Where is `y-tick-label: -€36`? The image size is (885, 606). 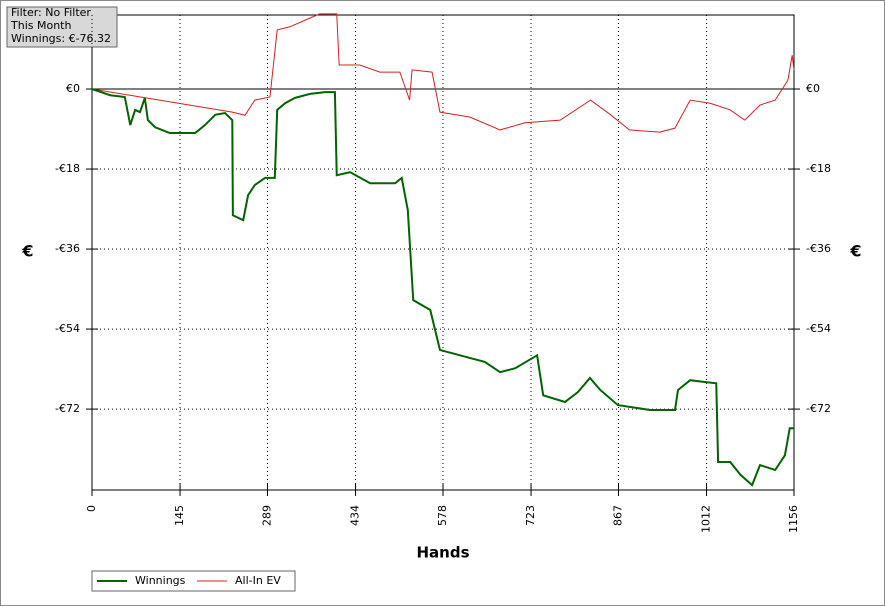
y-tick-label: -€36 is located at coordinates (67, 248).